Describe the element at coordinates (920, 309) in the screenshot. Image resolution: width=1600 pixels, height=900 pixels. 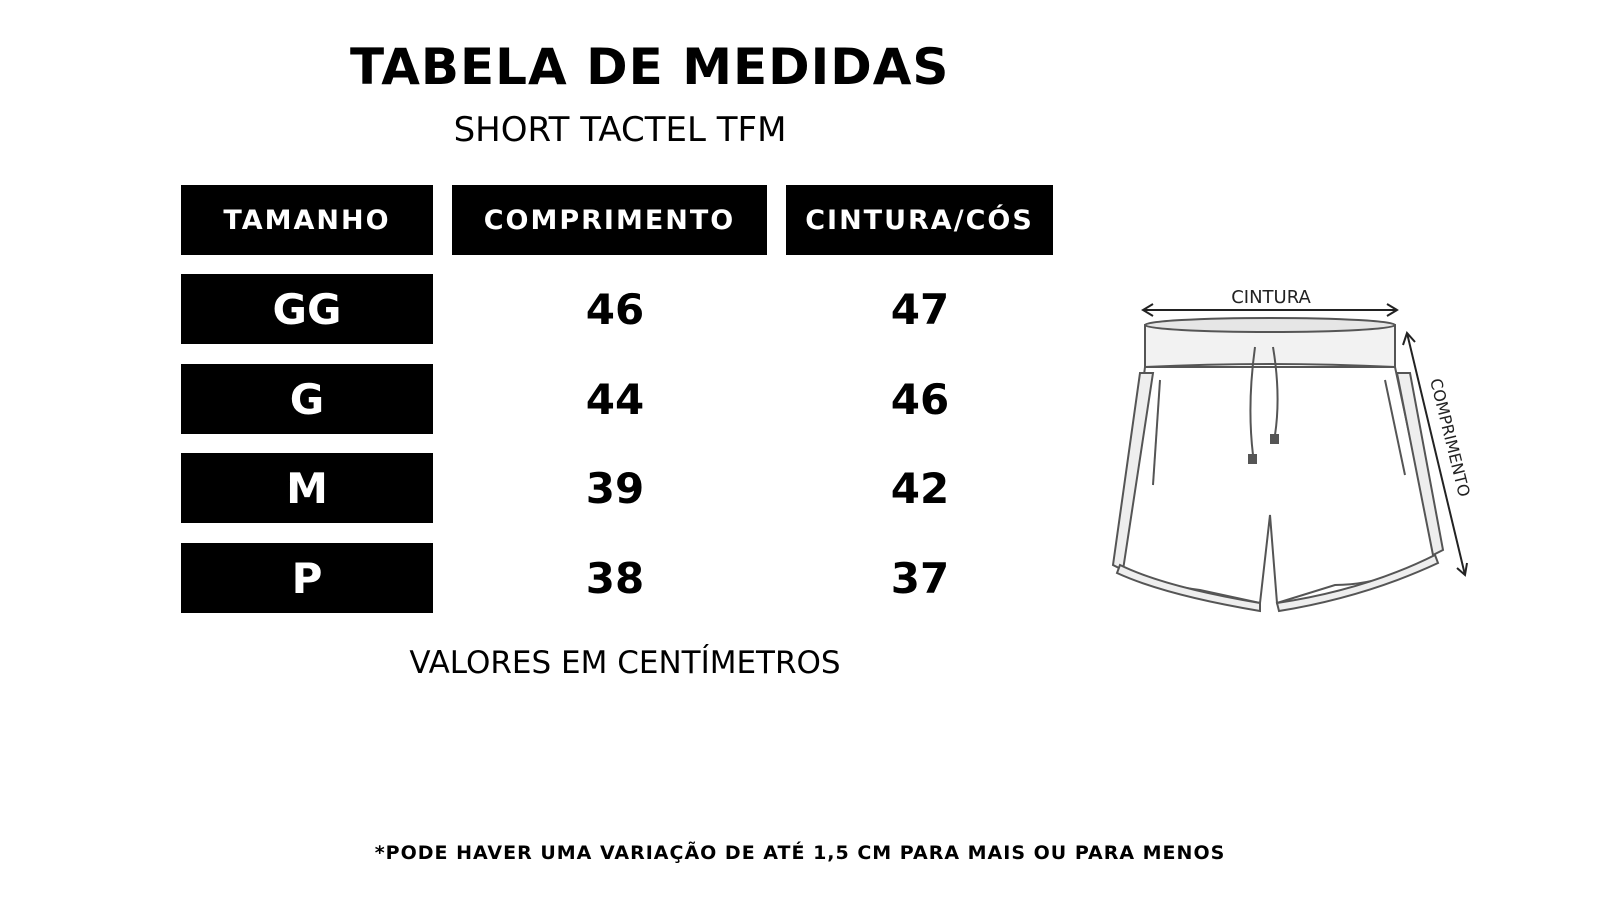
I see `waist-value: 47` at that location.